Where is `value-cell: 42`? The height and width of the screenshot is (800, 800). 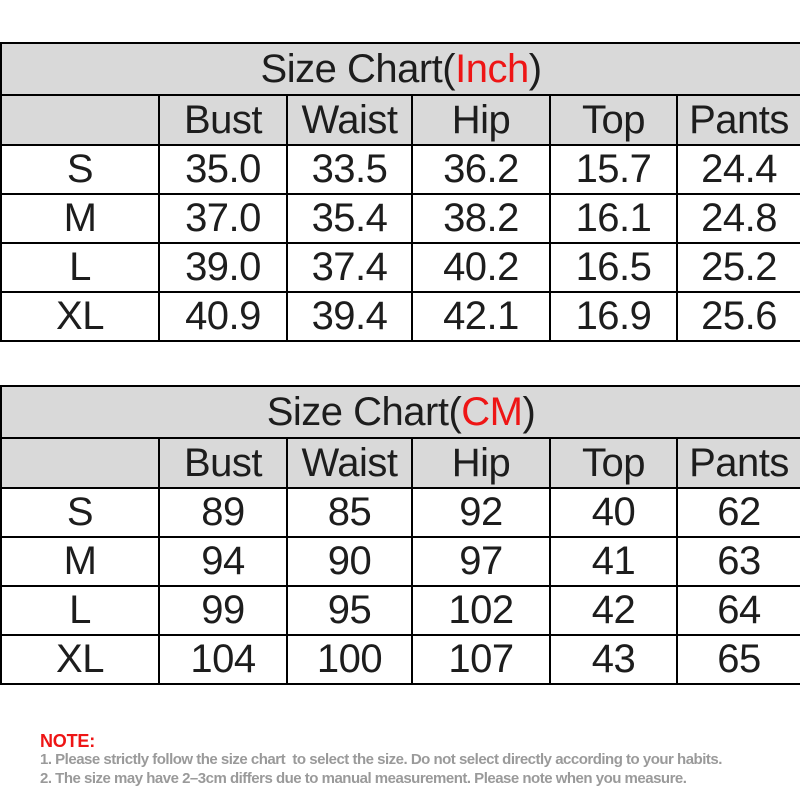 value-cell: 42 is located at coordinates (613, 610).